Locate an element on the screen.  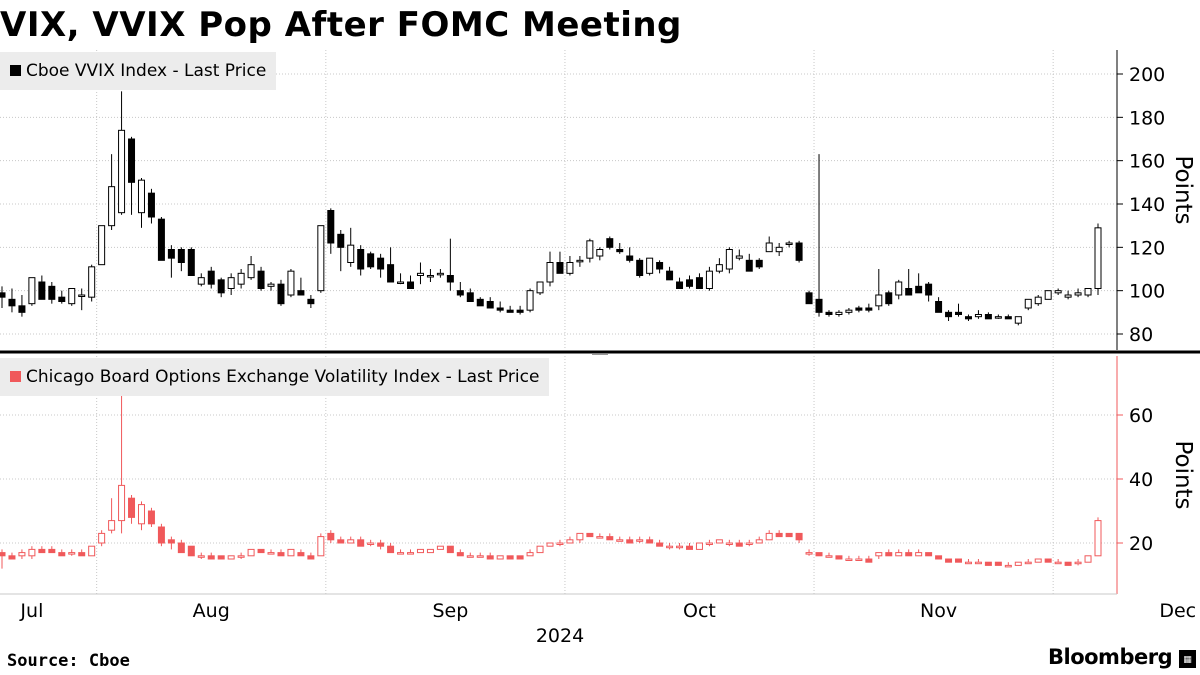
legend-vix-swatch is located at coordinates (15, 376).